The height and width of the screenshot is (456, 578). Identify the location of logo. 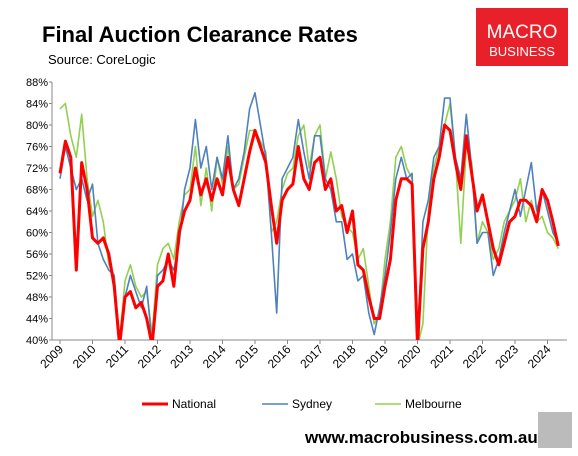
(522, 37).